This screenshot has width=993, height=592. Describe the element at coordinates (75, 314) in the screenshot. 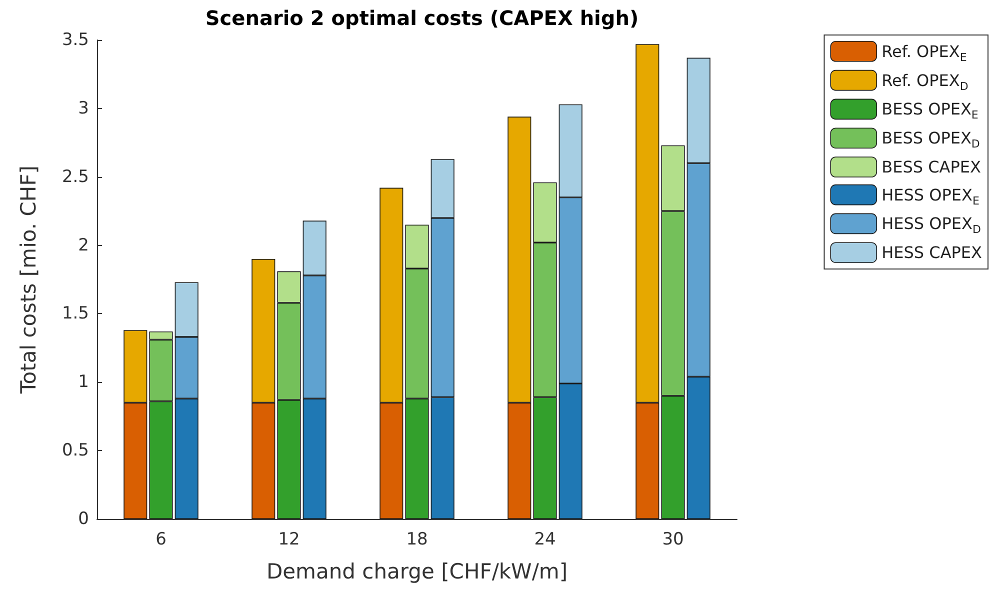

I see `y-tick-label: 1.5` at that location.